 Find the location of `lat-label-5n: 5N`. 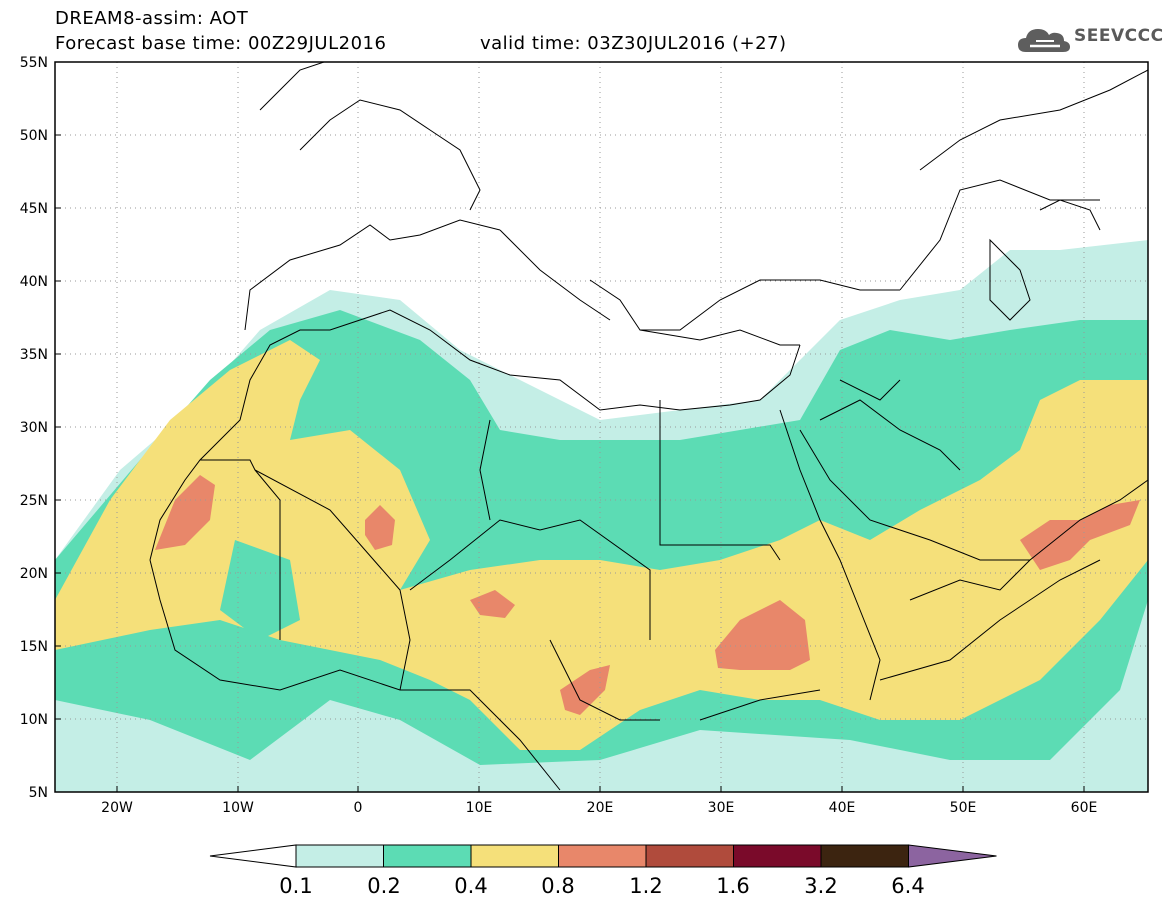

lat-label-5n: 5N is located at coordinates (38, 793).